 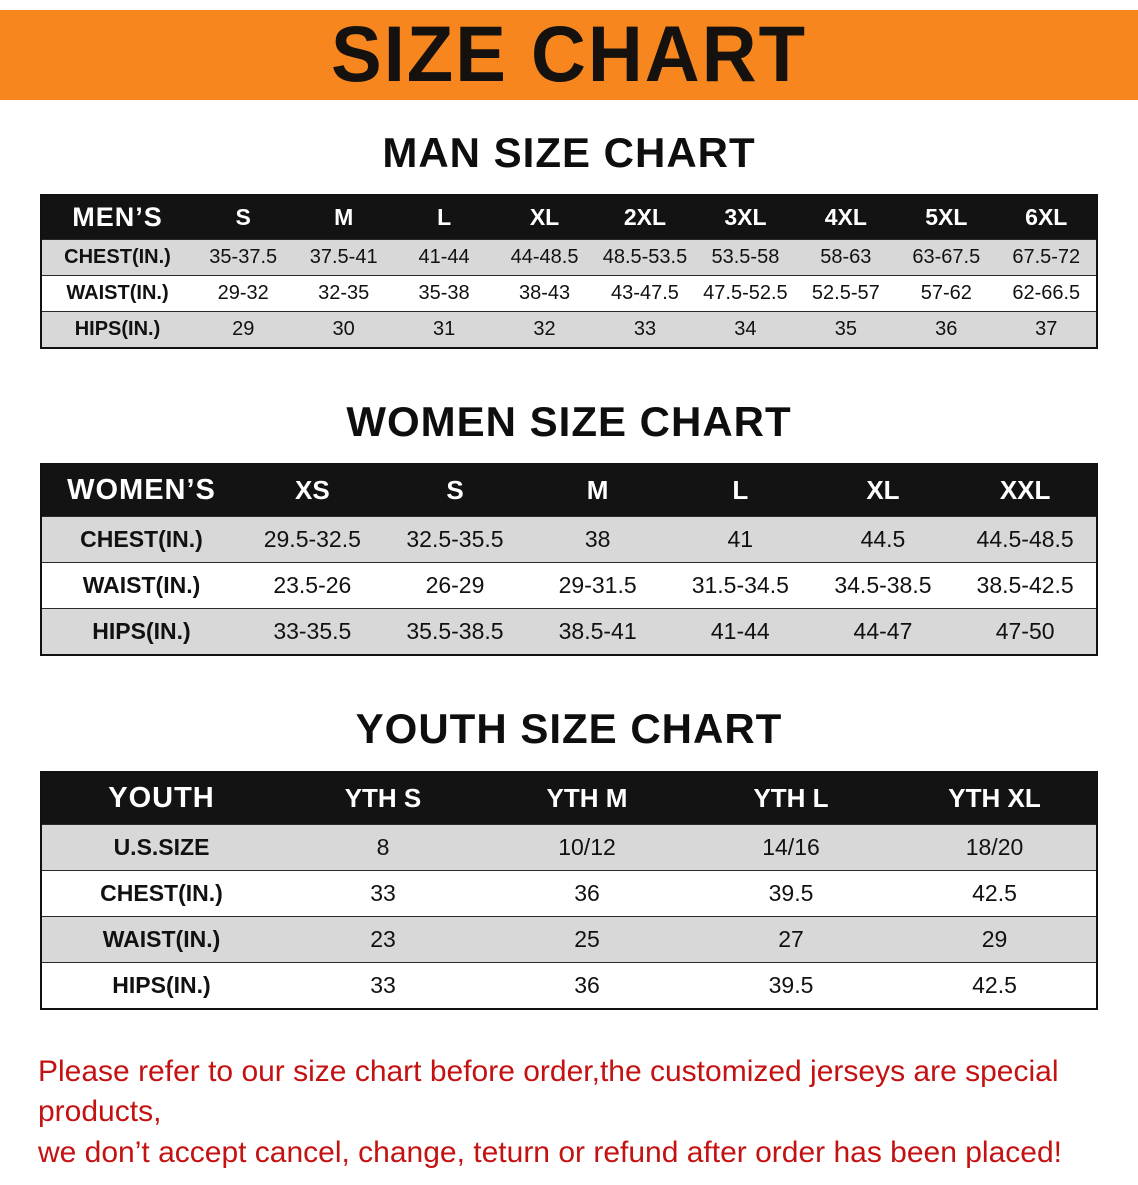 What do you see at coordinates (161, 847) in the screenshot?
I see `row-label-cell: U.S.SIZE` at bounding box center [161, 847].